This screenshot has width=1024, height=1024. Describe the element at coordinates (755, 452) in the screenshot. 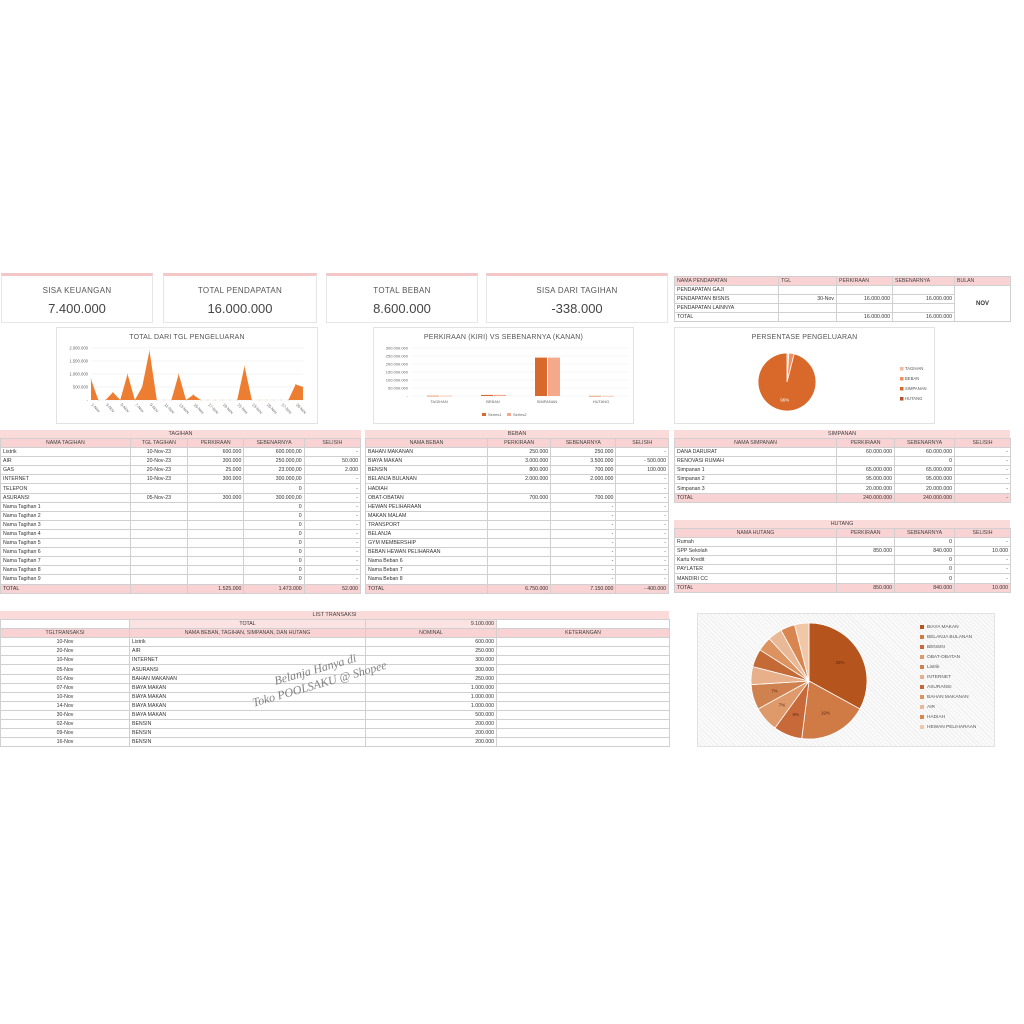

I see `simpanan-cell: DANA DARURAT` at that location.